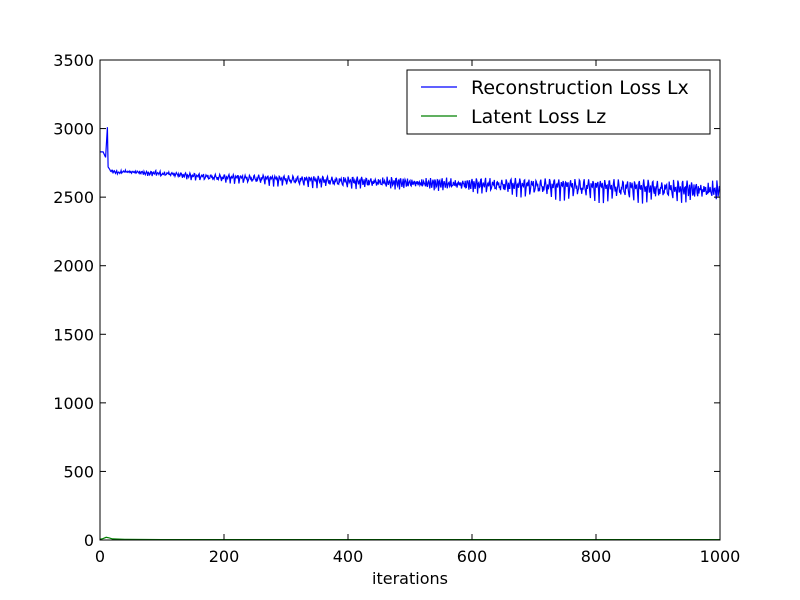 The width and height of the screenshot is (800, 600). I want to click on x-tick-label: 1000, so click(720, 556).